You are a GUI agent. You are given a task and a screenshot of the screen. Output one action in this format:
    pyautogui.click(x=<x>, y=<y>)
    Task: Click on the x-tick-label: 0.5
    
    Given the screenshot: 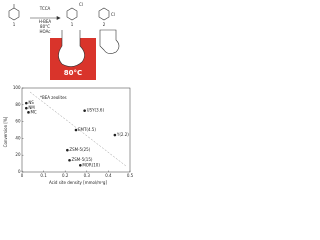 What is the action you would take?
    pyautogui.click(x=130, y=175)
    